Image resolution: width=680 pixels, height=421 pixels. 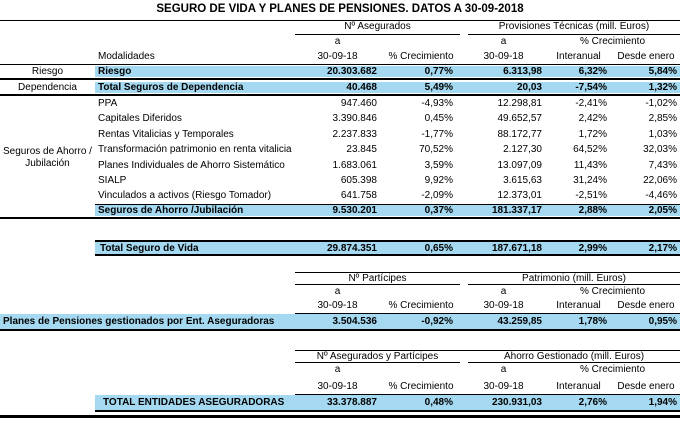 What do you see at coordinates (195, 210) in the screenshot?
I see `row-label: Seguros de Ahorro /Jubilación` at bounding box center [195, 210].